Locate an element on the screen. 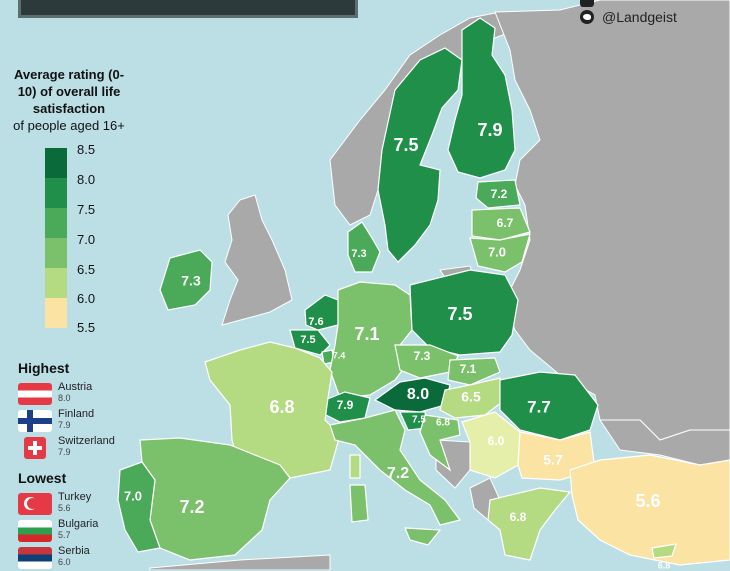 Image resolution: width=730 pixels, height=571 pixels. label-austria: 8.0 is located at coordinates (418, 394).